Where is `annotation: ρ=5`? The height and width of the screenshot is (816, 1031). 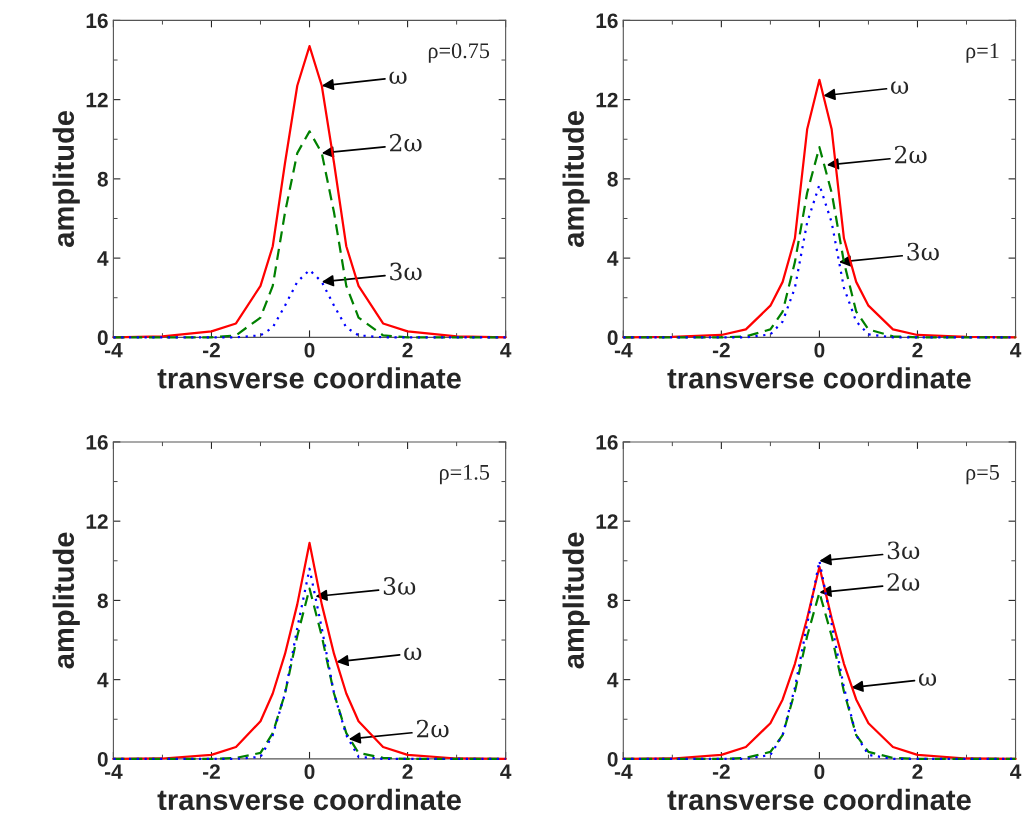 annotation: ρ=5 is located at coordinates (982, 474).